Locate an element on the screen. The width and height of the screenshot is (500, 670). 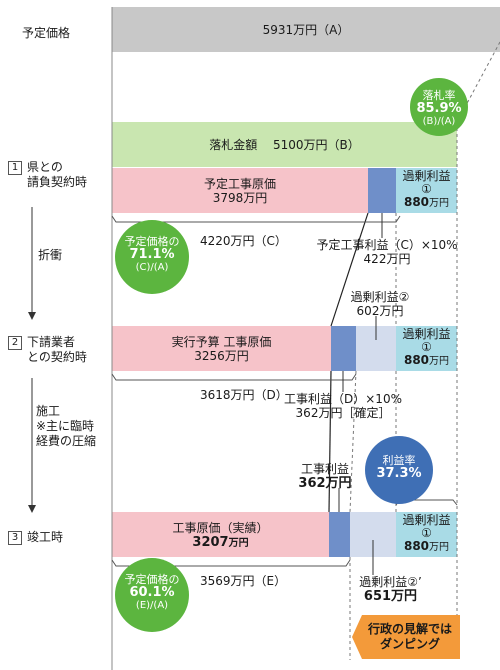
row2-cost-text: 実行予算 工事原価 3256万円 is located at coordinates (221, 349).